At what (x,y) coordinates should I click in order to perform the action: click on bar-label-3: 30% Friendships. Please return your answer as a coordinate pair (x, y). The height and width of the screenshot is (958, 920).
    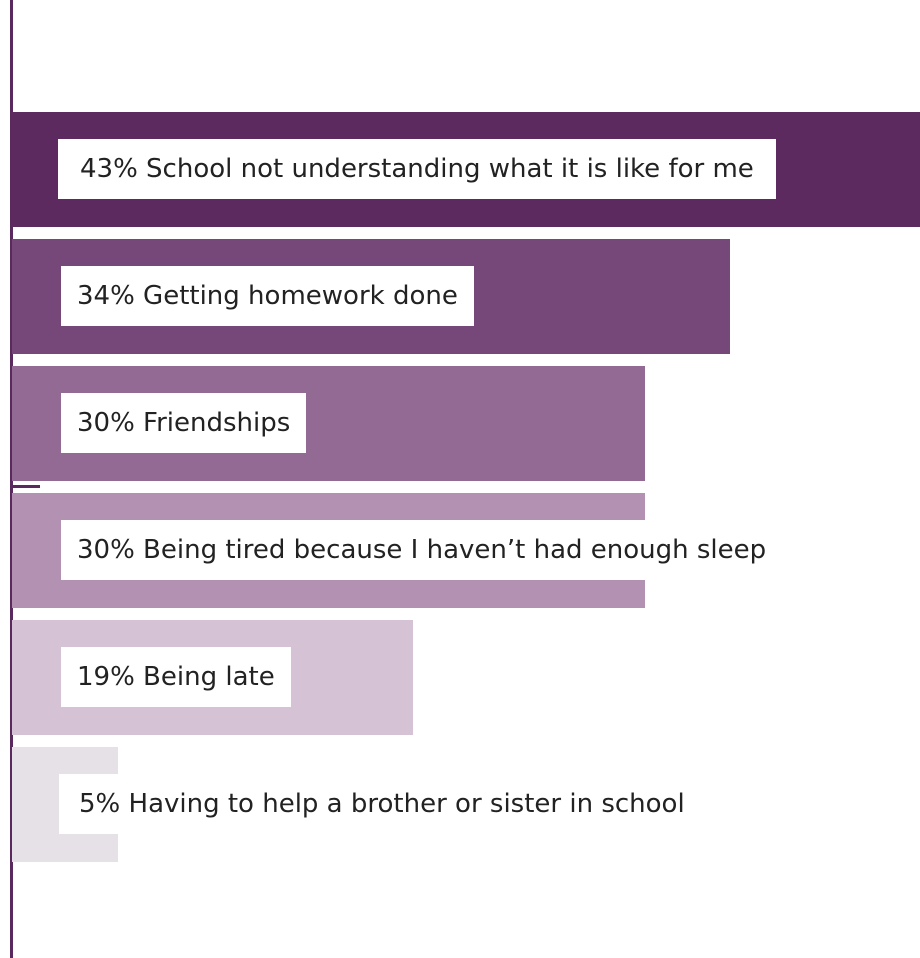
    Looking at the image, I should click on (183, 423).